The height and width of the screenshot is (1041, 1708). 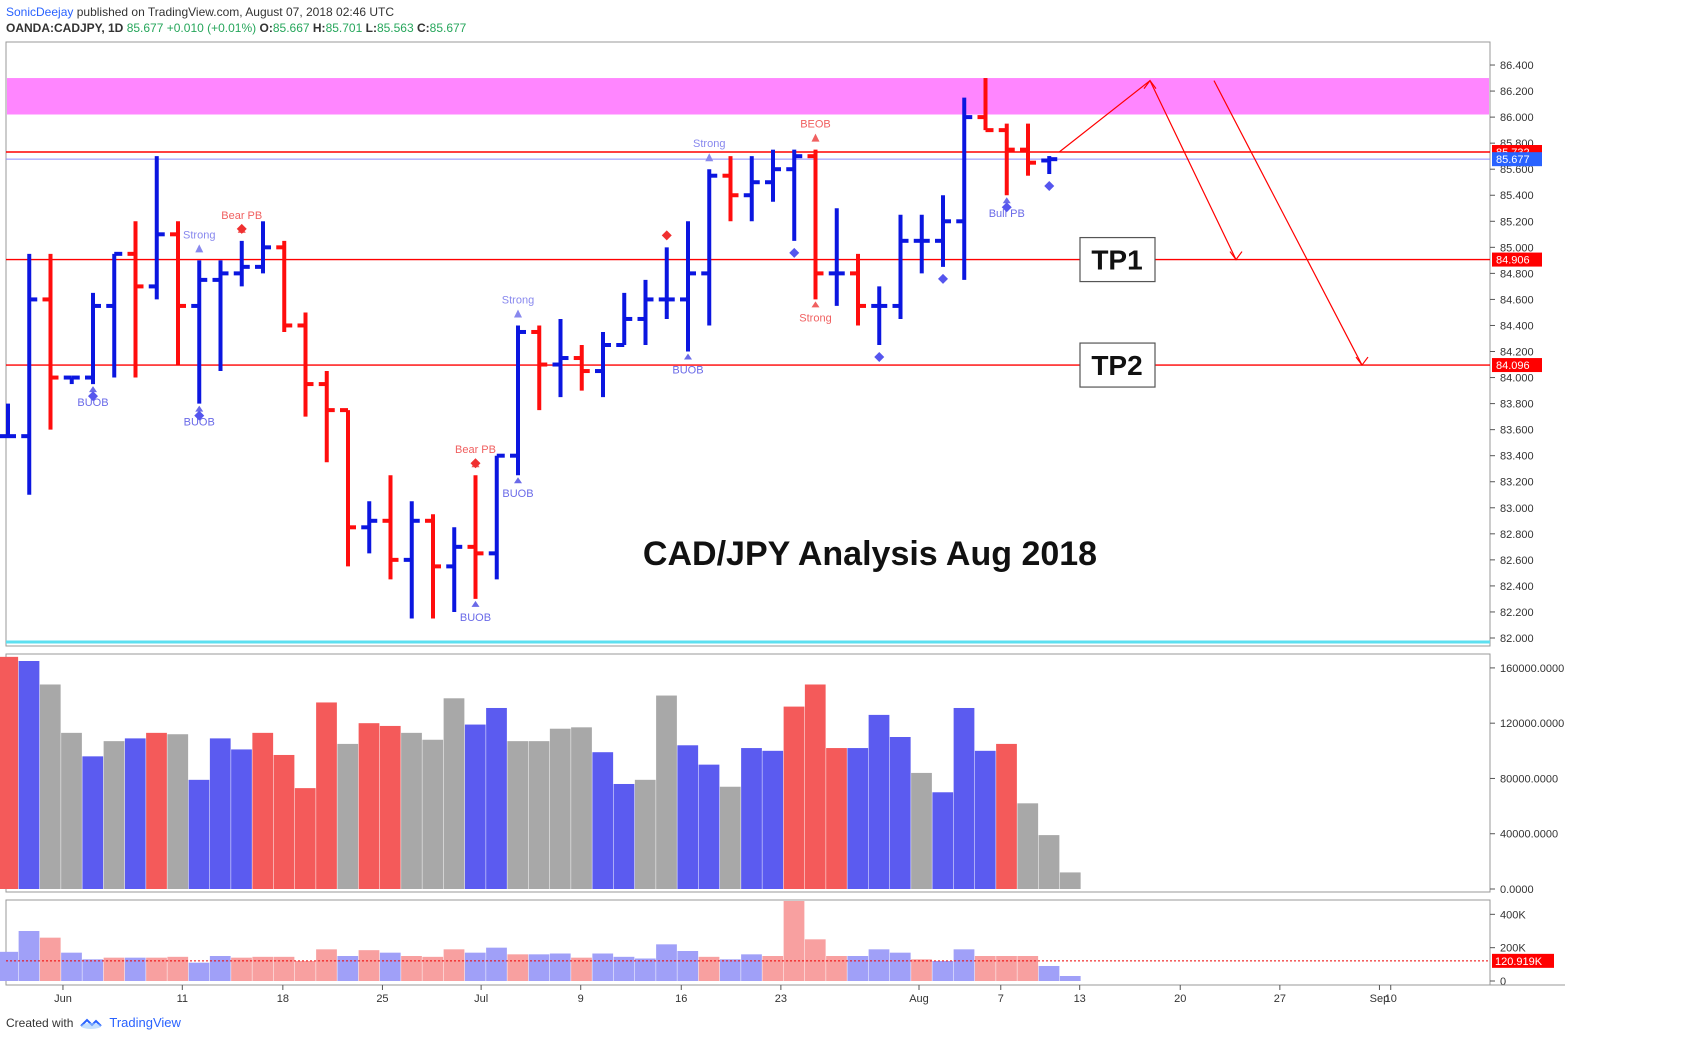 I want to click on volume-axis-label: 160000.0000, so click(x=1532, y=669).